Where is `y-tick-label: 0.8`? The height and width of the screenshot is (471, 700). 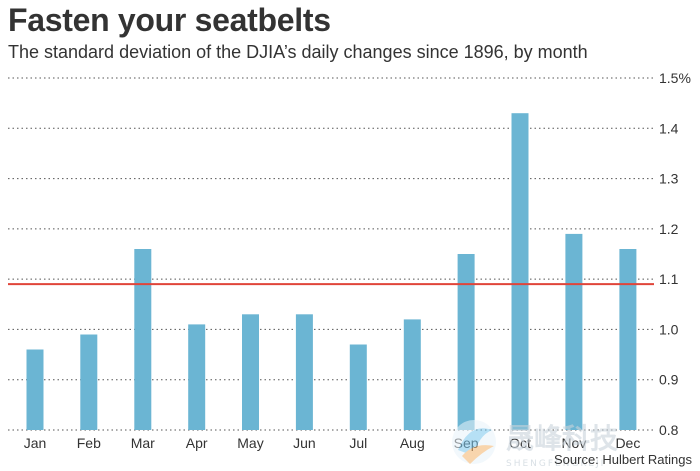 y-tick-label: 0.8 is located at coordinates (669, 430).